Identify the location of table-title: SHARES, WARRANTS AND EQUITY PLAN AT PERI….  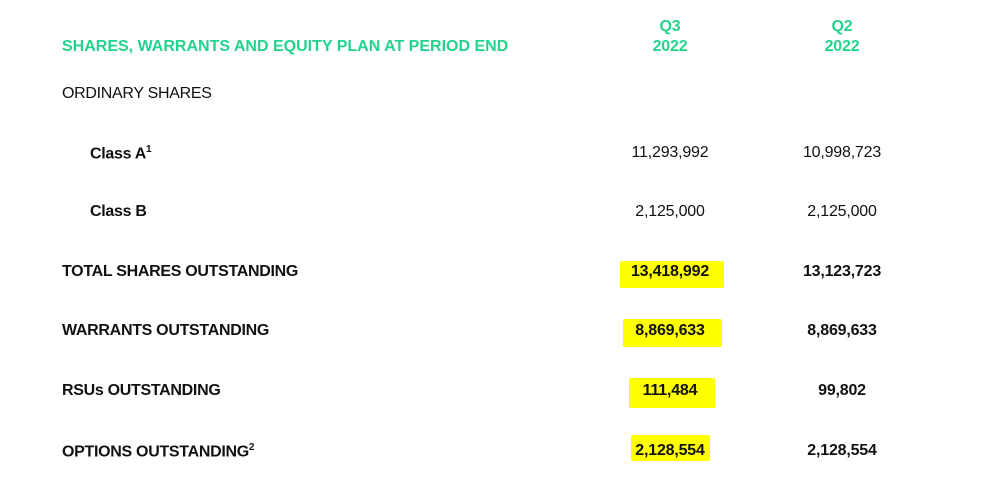
(285, 46).